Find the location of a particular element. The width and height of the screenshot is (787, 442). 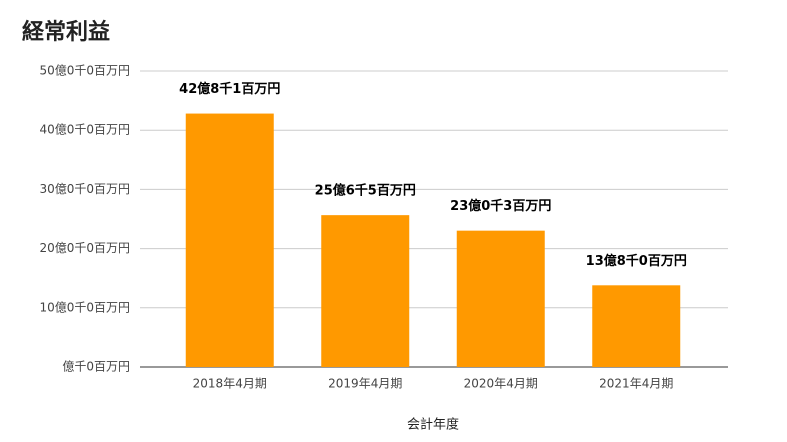

value-label: 13億8千0百万円 is located at coordinates (636, 261).